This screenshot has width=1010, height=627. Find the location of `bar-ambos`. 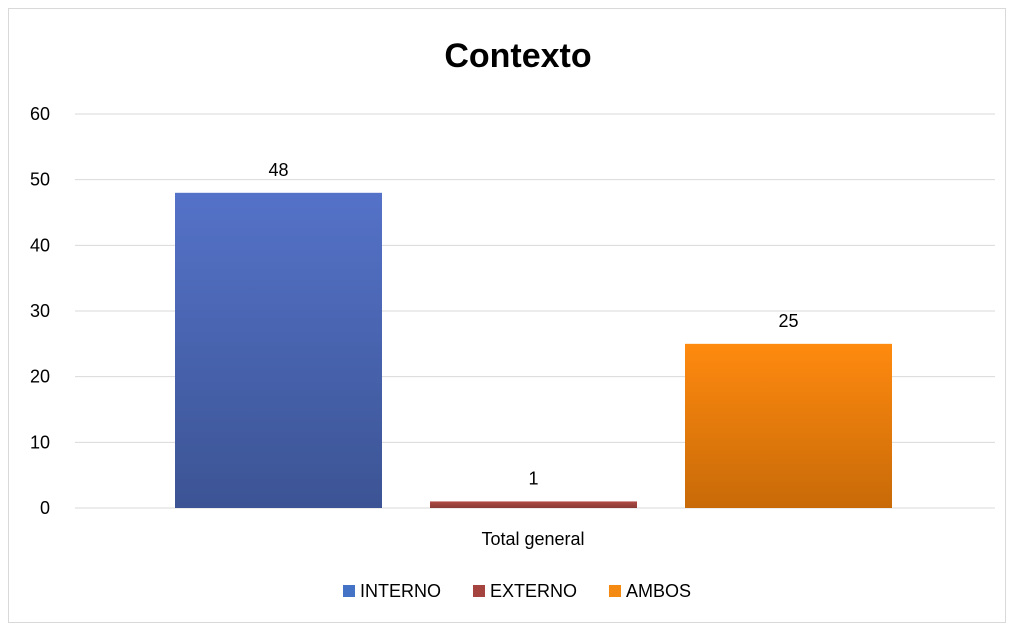

bar-ambos is located at coordinates (788, 425).